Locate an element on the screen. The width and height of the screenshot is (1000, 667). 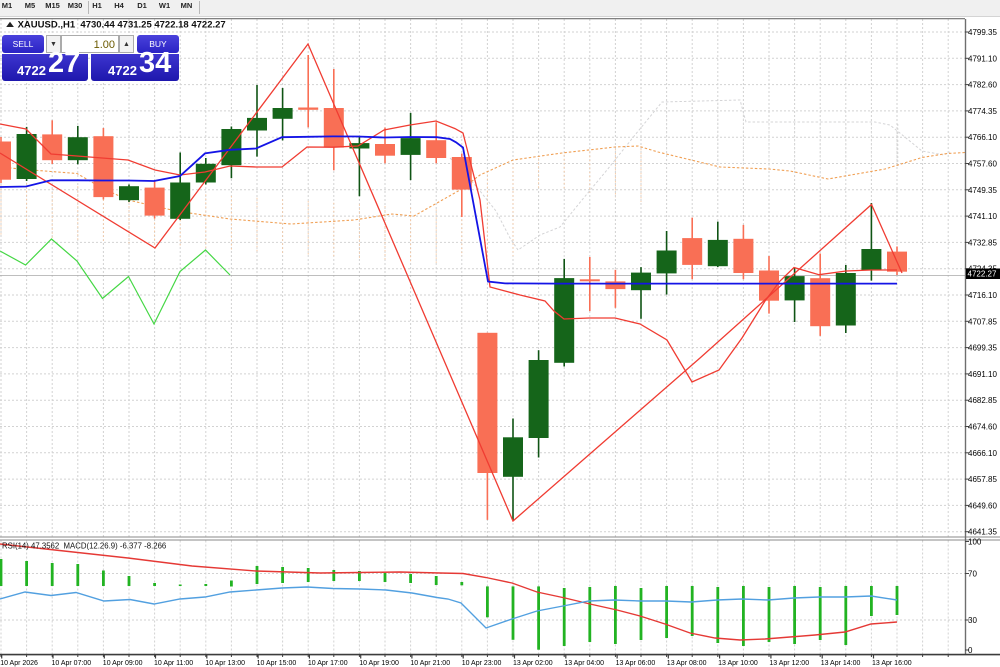
svg-text: 4774.35 is located at coordinates (982, 111).